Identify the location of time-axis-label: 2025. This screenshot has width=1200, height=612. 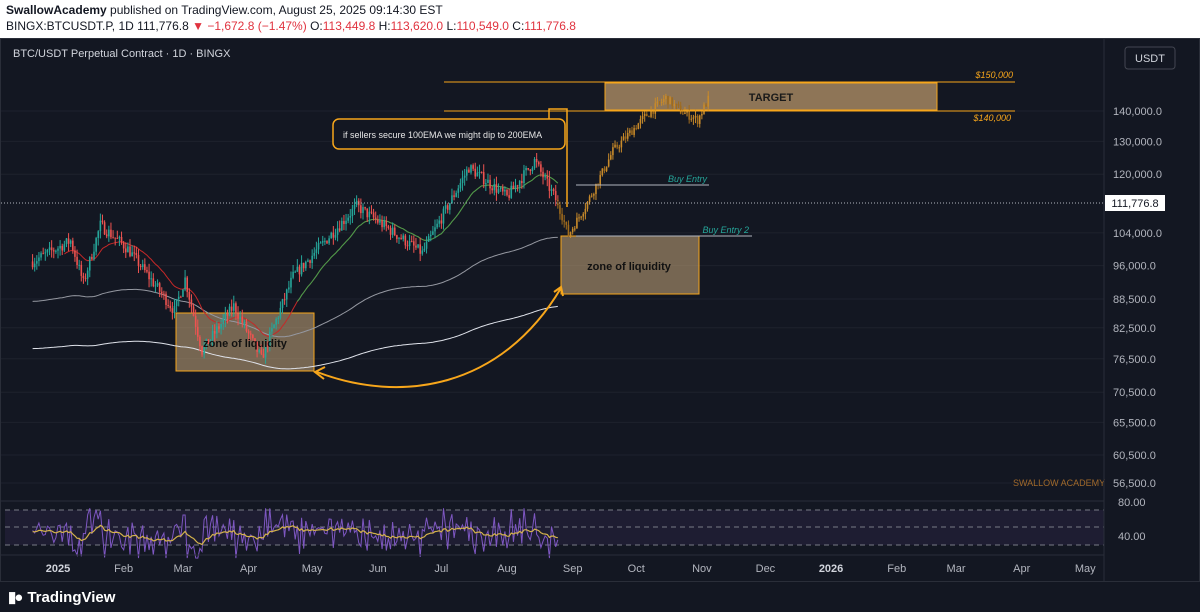
(58, 569).